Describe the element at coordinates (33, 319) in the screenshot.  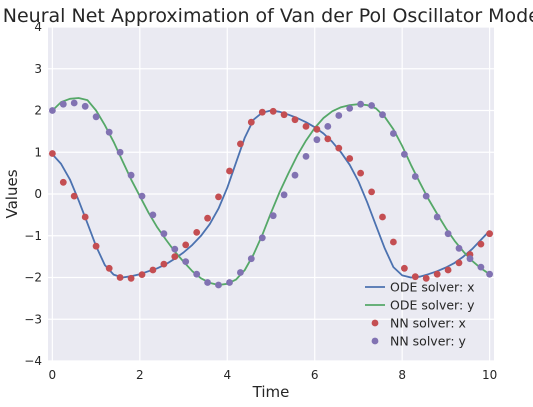
I see `y-tick-label: −3` at that location.